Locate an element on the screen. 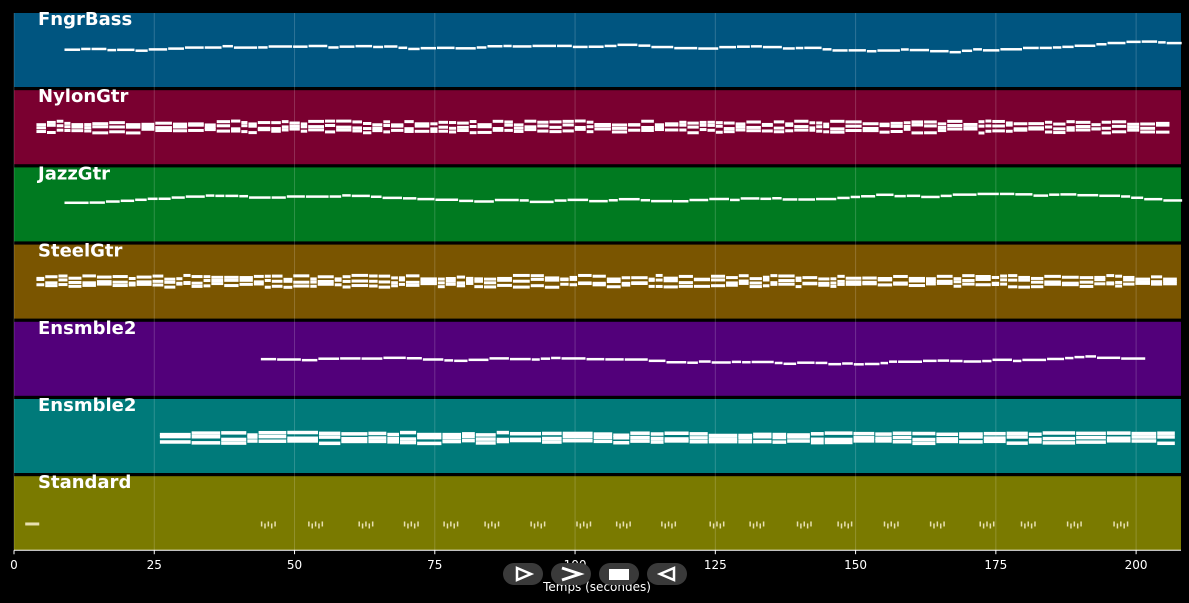  stop-button is located at coordinates (619, 574).